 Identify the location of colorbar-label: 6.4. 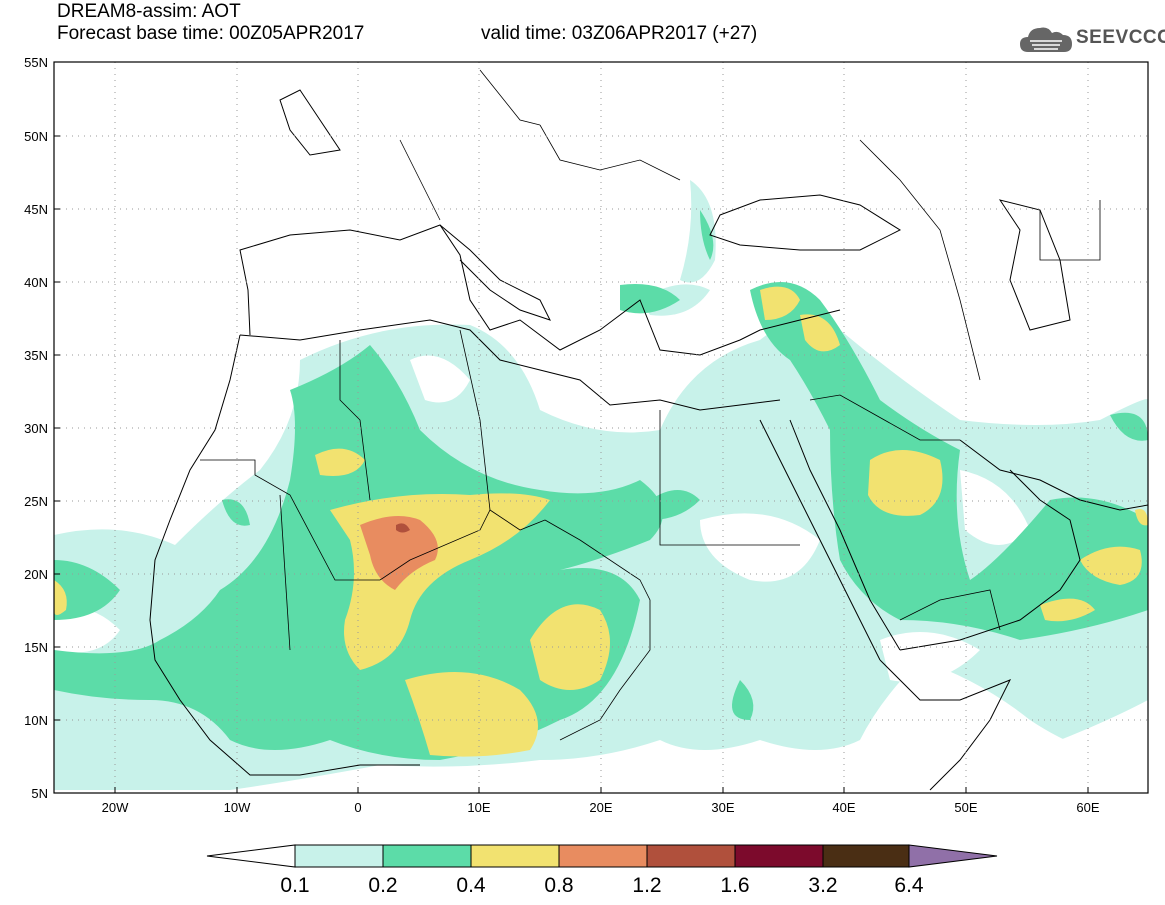
(909, 885).